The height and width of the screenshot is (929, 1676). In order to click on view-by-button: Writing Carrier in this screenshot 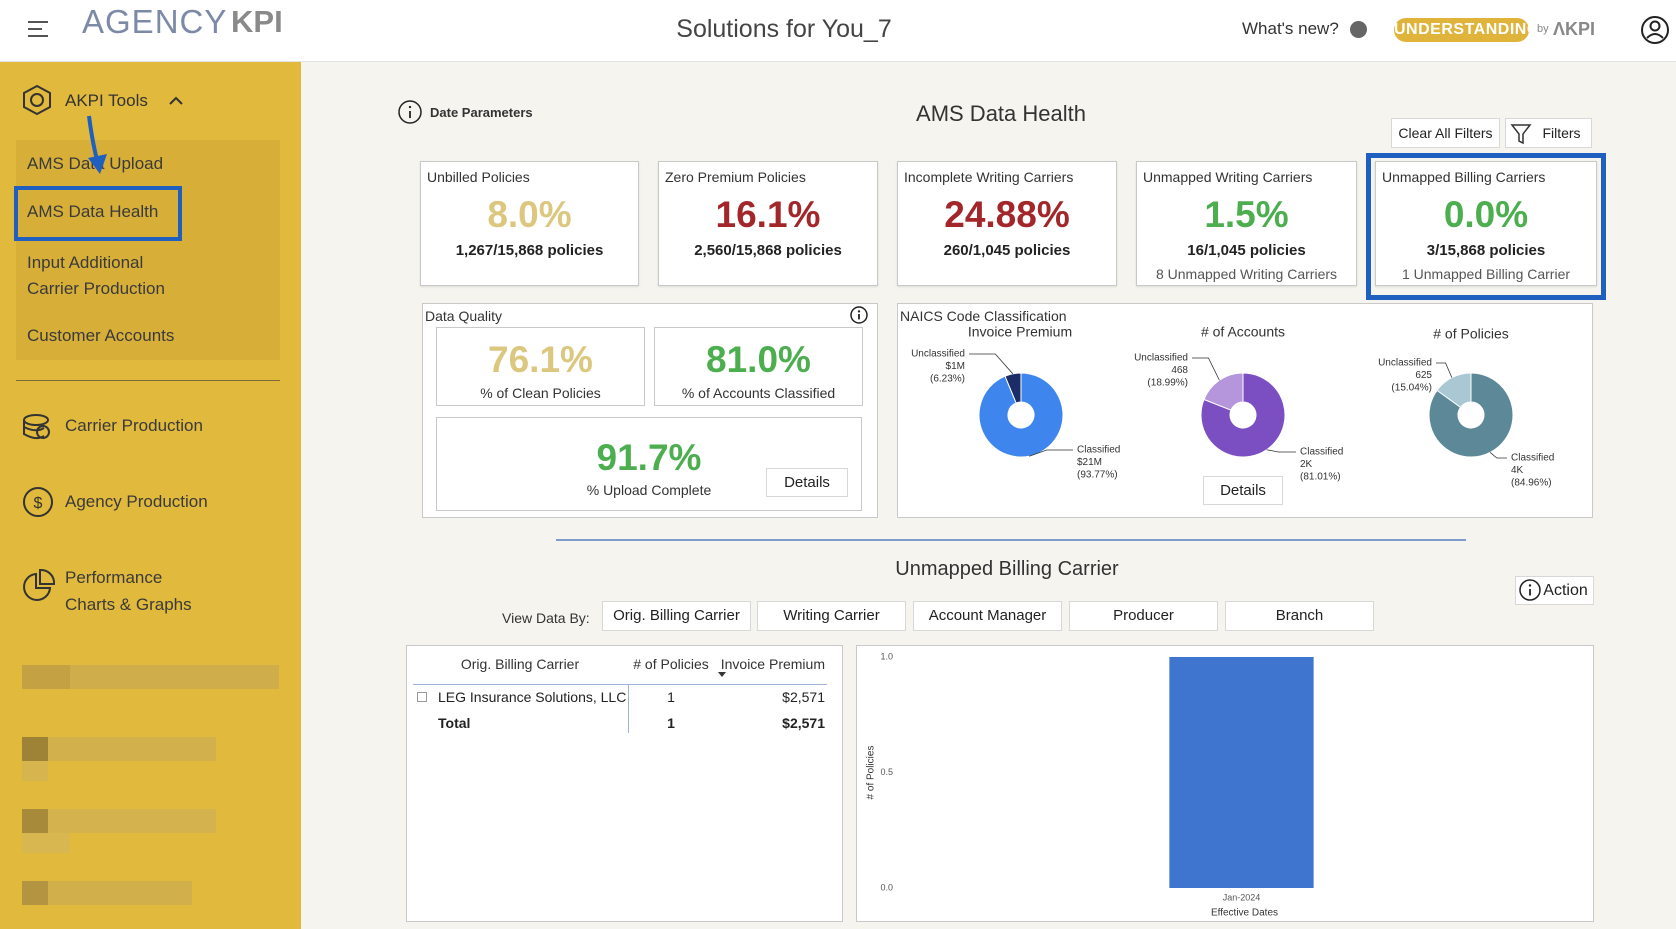, I will do `click(831, 616)`.